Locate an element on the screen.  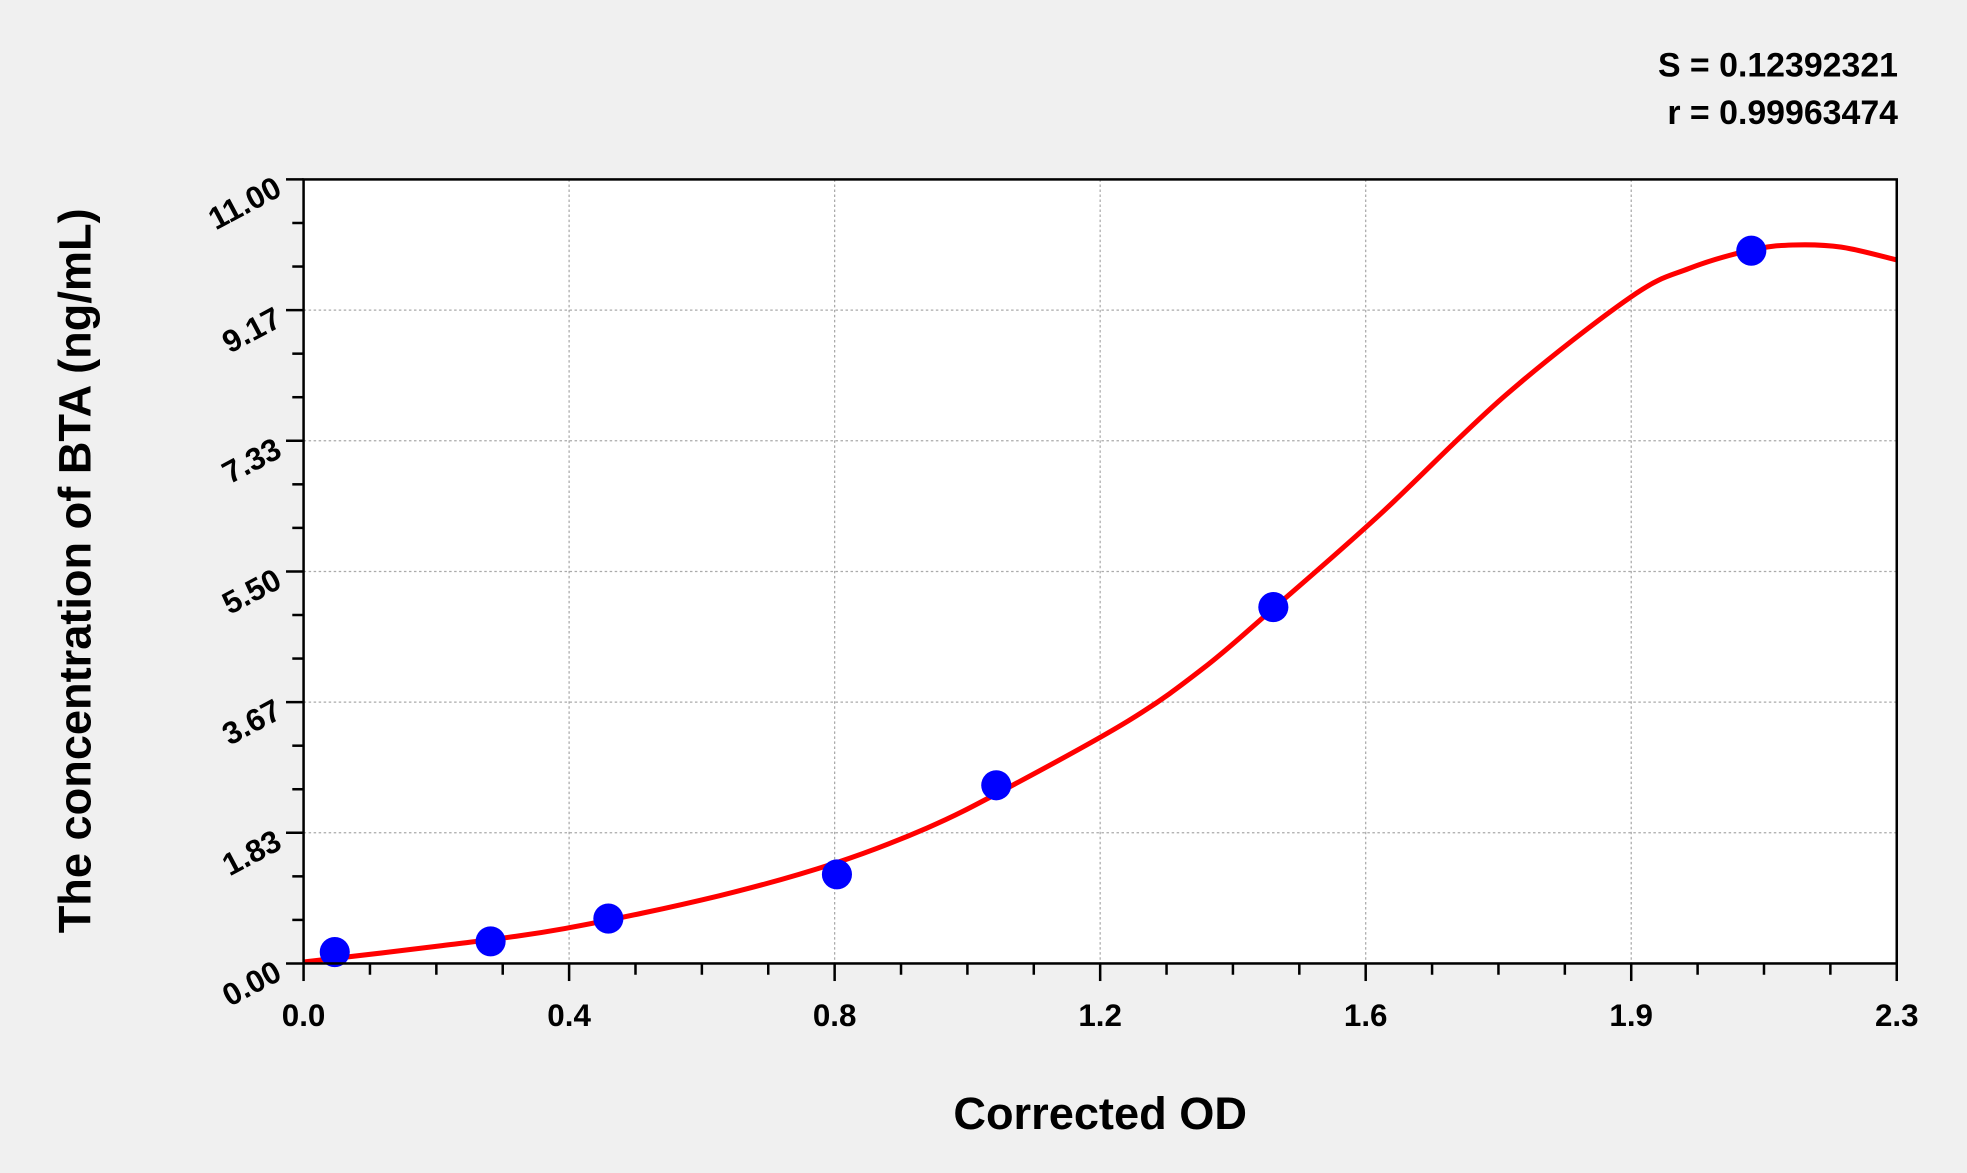
x-tick-label: 2.3 is located at coordinates (1897, 1015).